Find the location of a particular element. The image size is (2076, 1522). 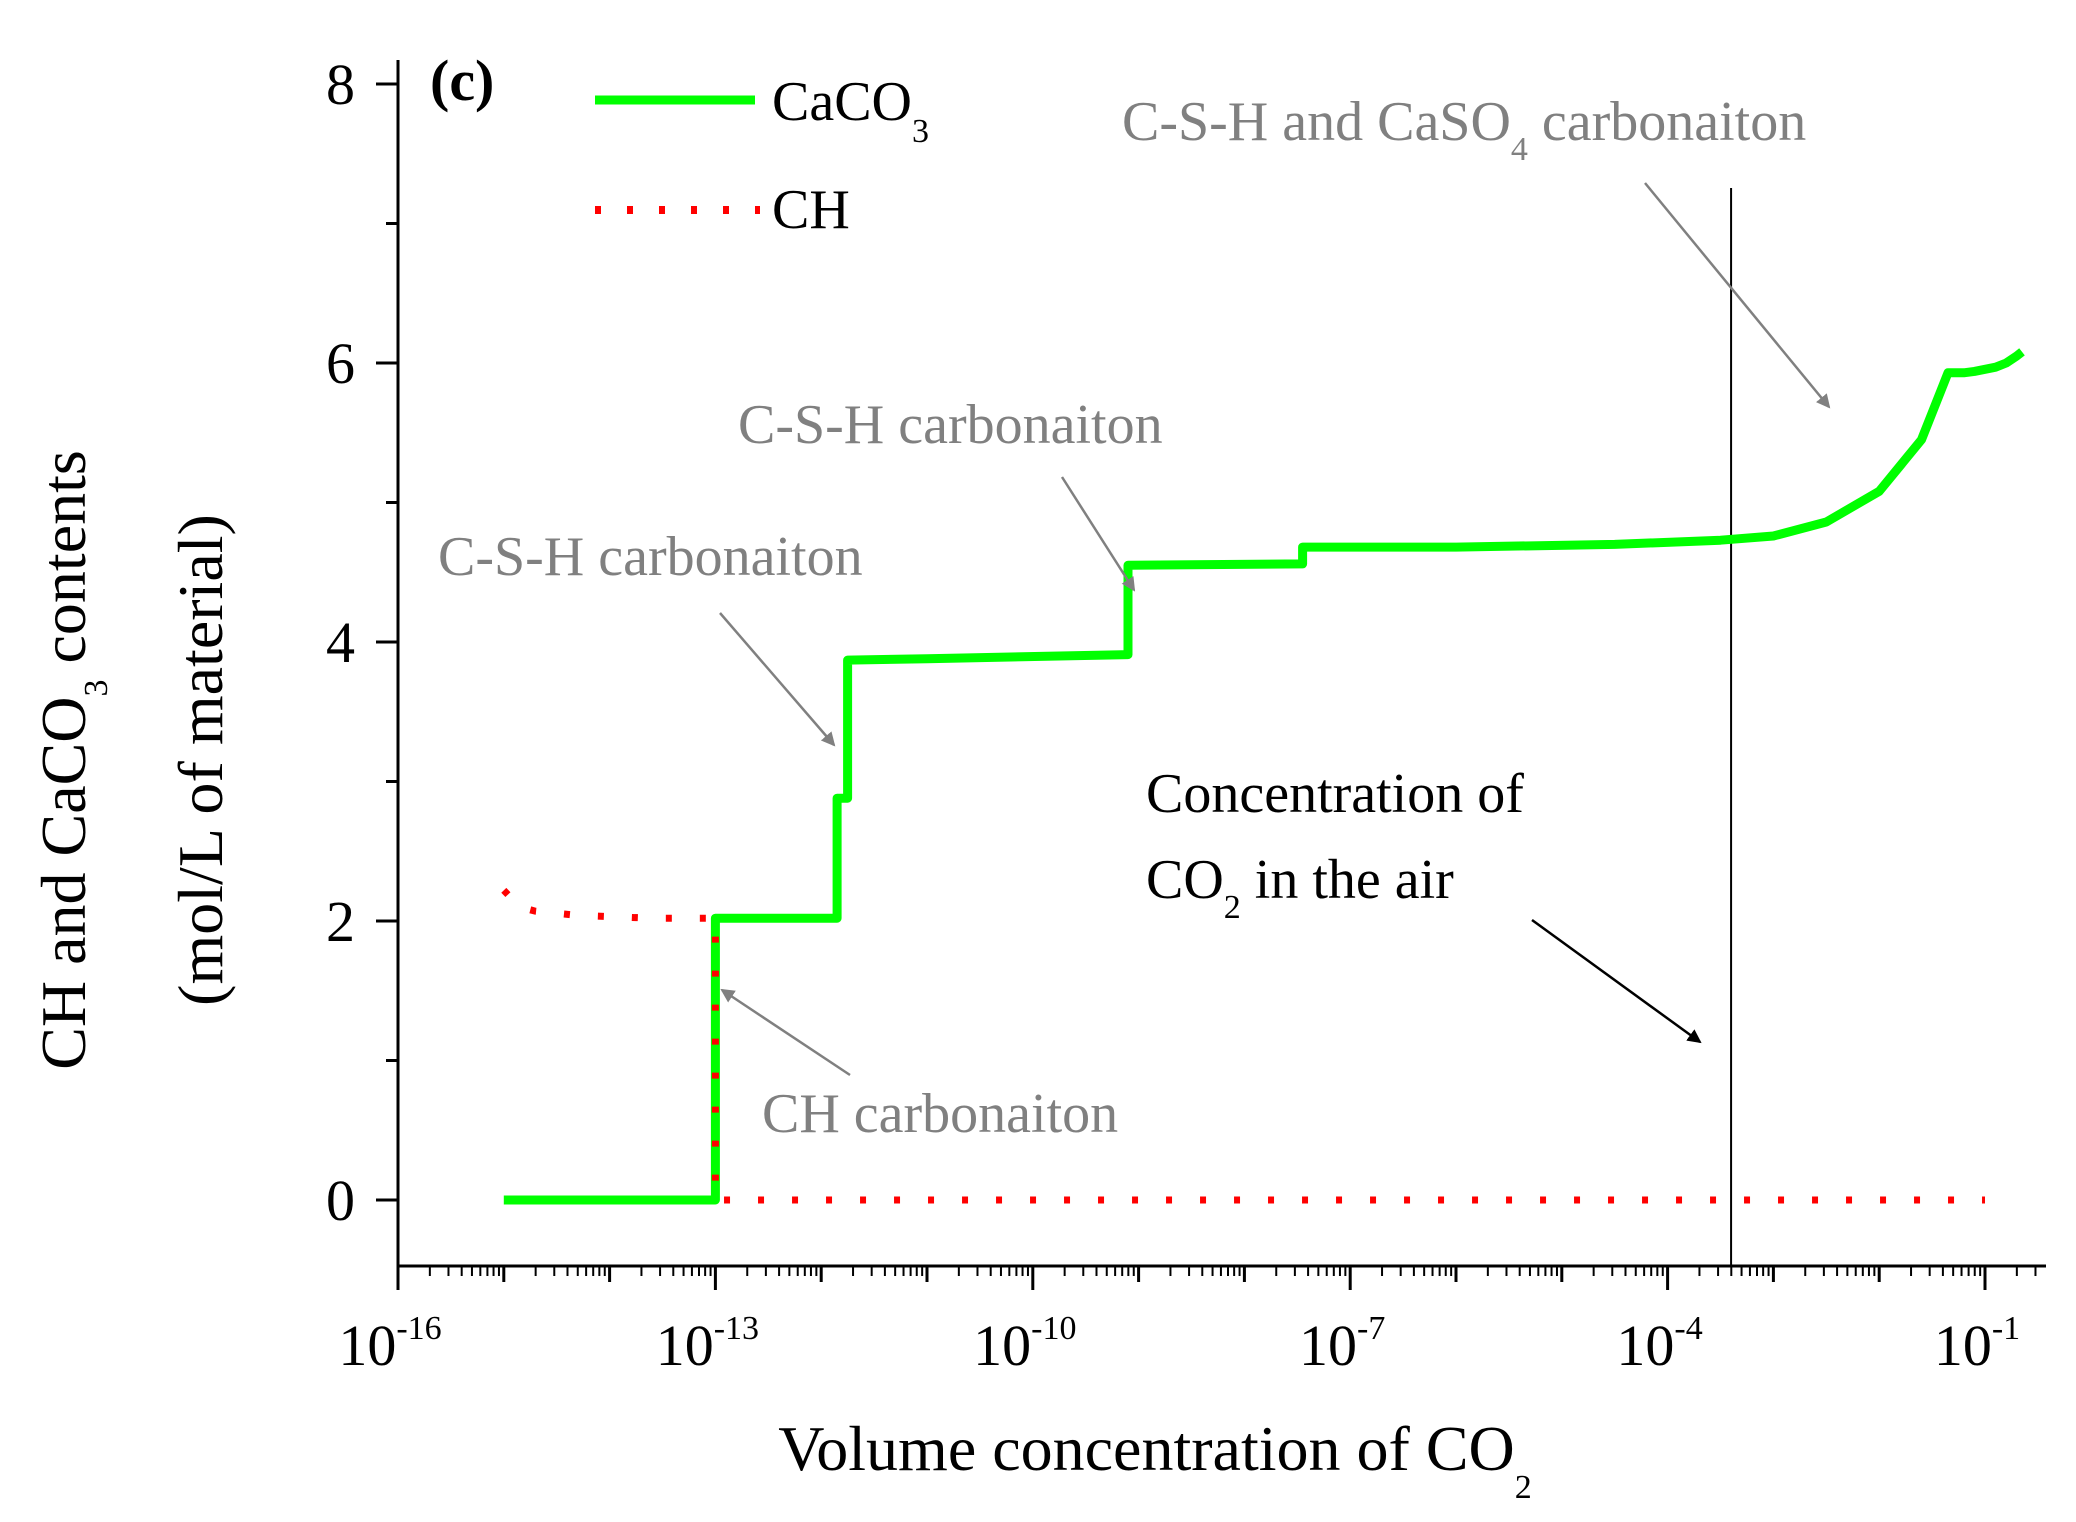

annotation-ch-carbonation: CH carbonaiton is located at coordinates (940, 1114).